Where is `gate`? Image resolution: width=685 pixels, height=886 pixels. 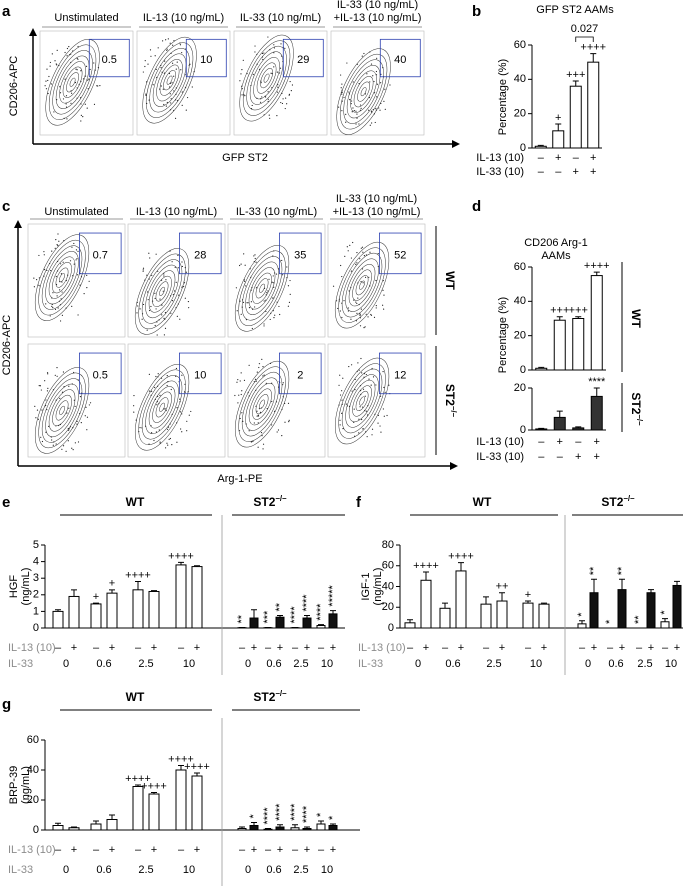
gate is located at coordinates (300, 373).